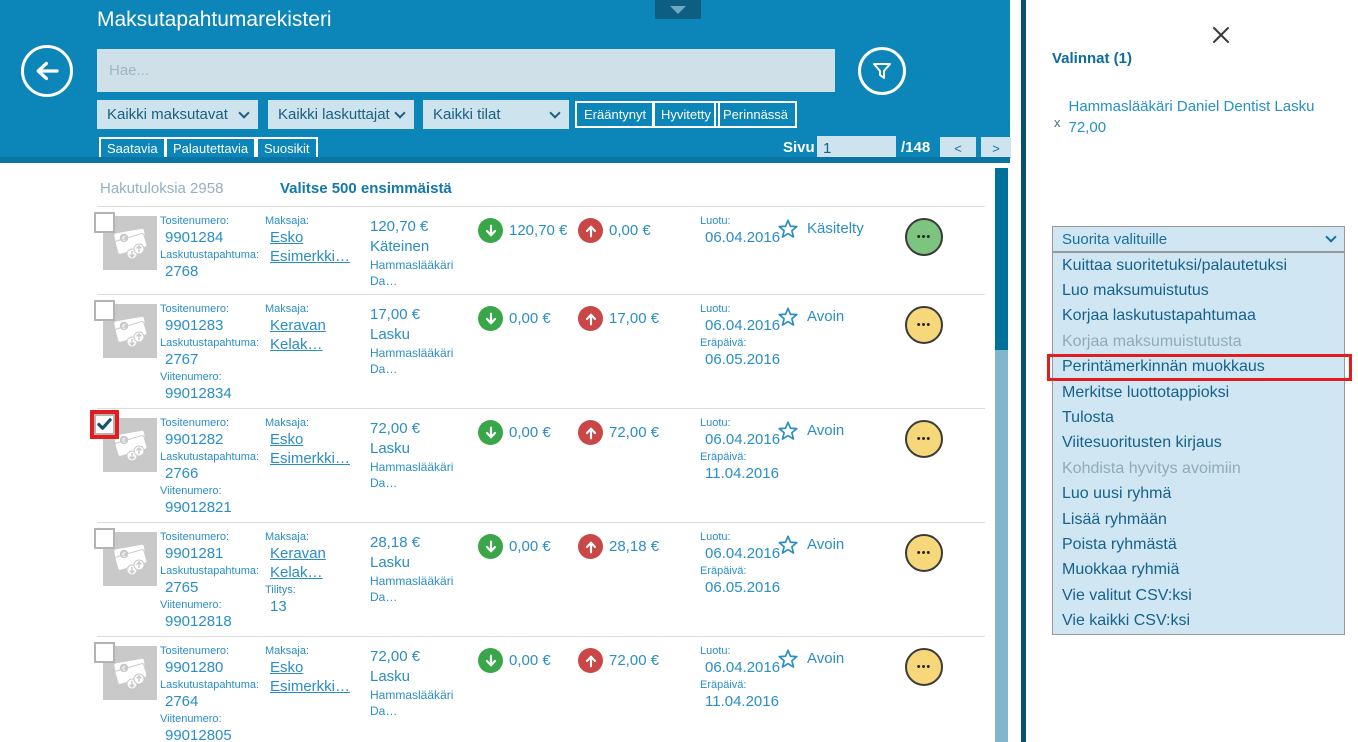 The height and width of the screenshot is (742, 1358). I want to click on statuses-dropdown: Kaikki tilat, so click(496, 114).